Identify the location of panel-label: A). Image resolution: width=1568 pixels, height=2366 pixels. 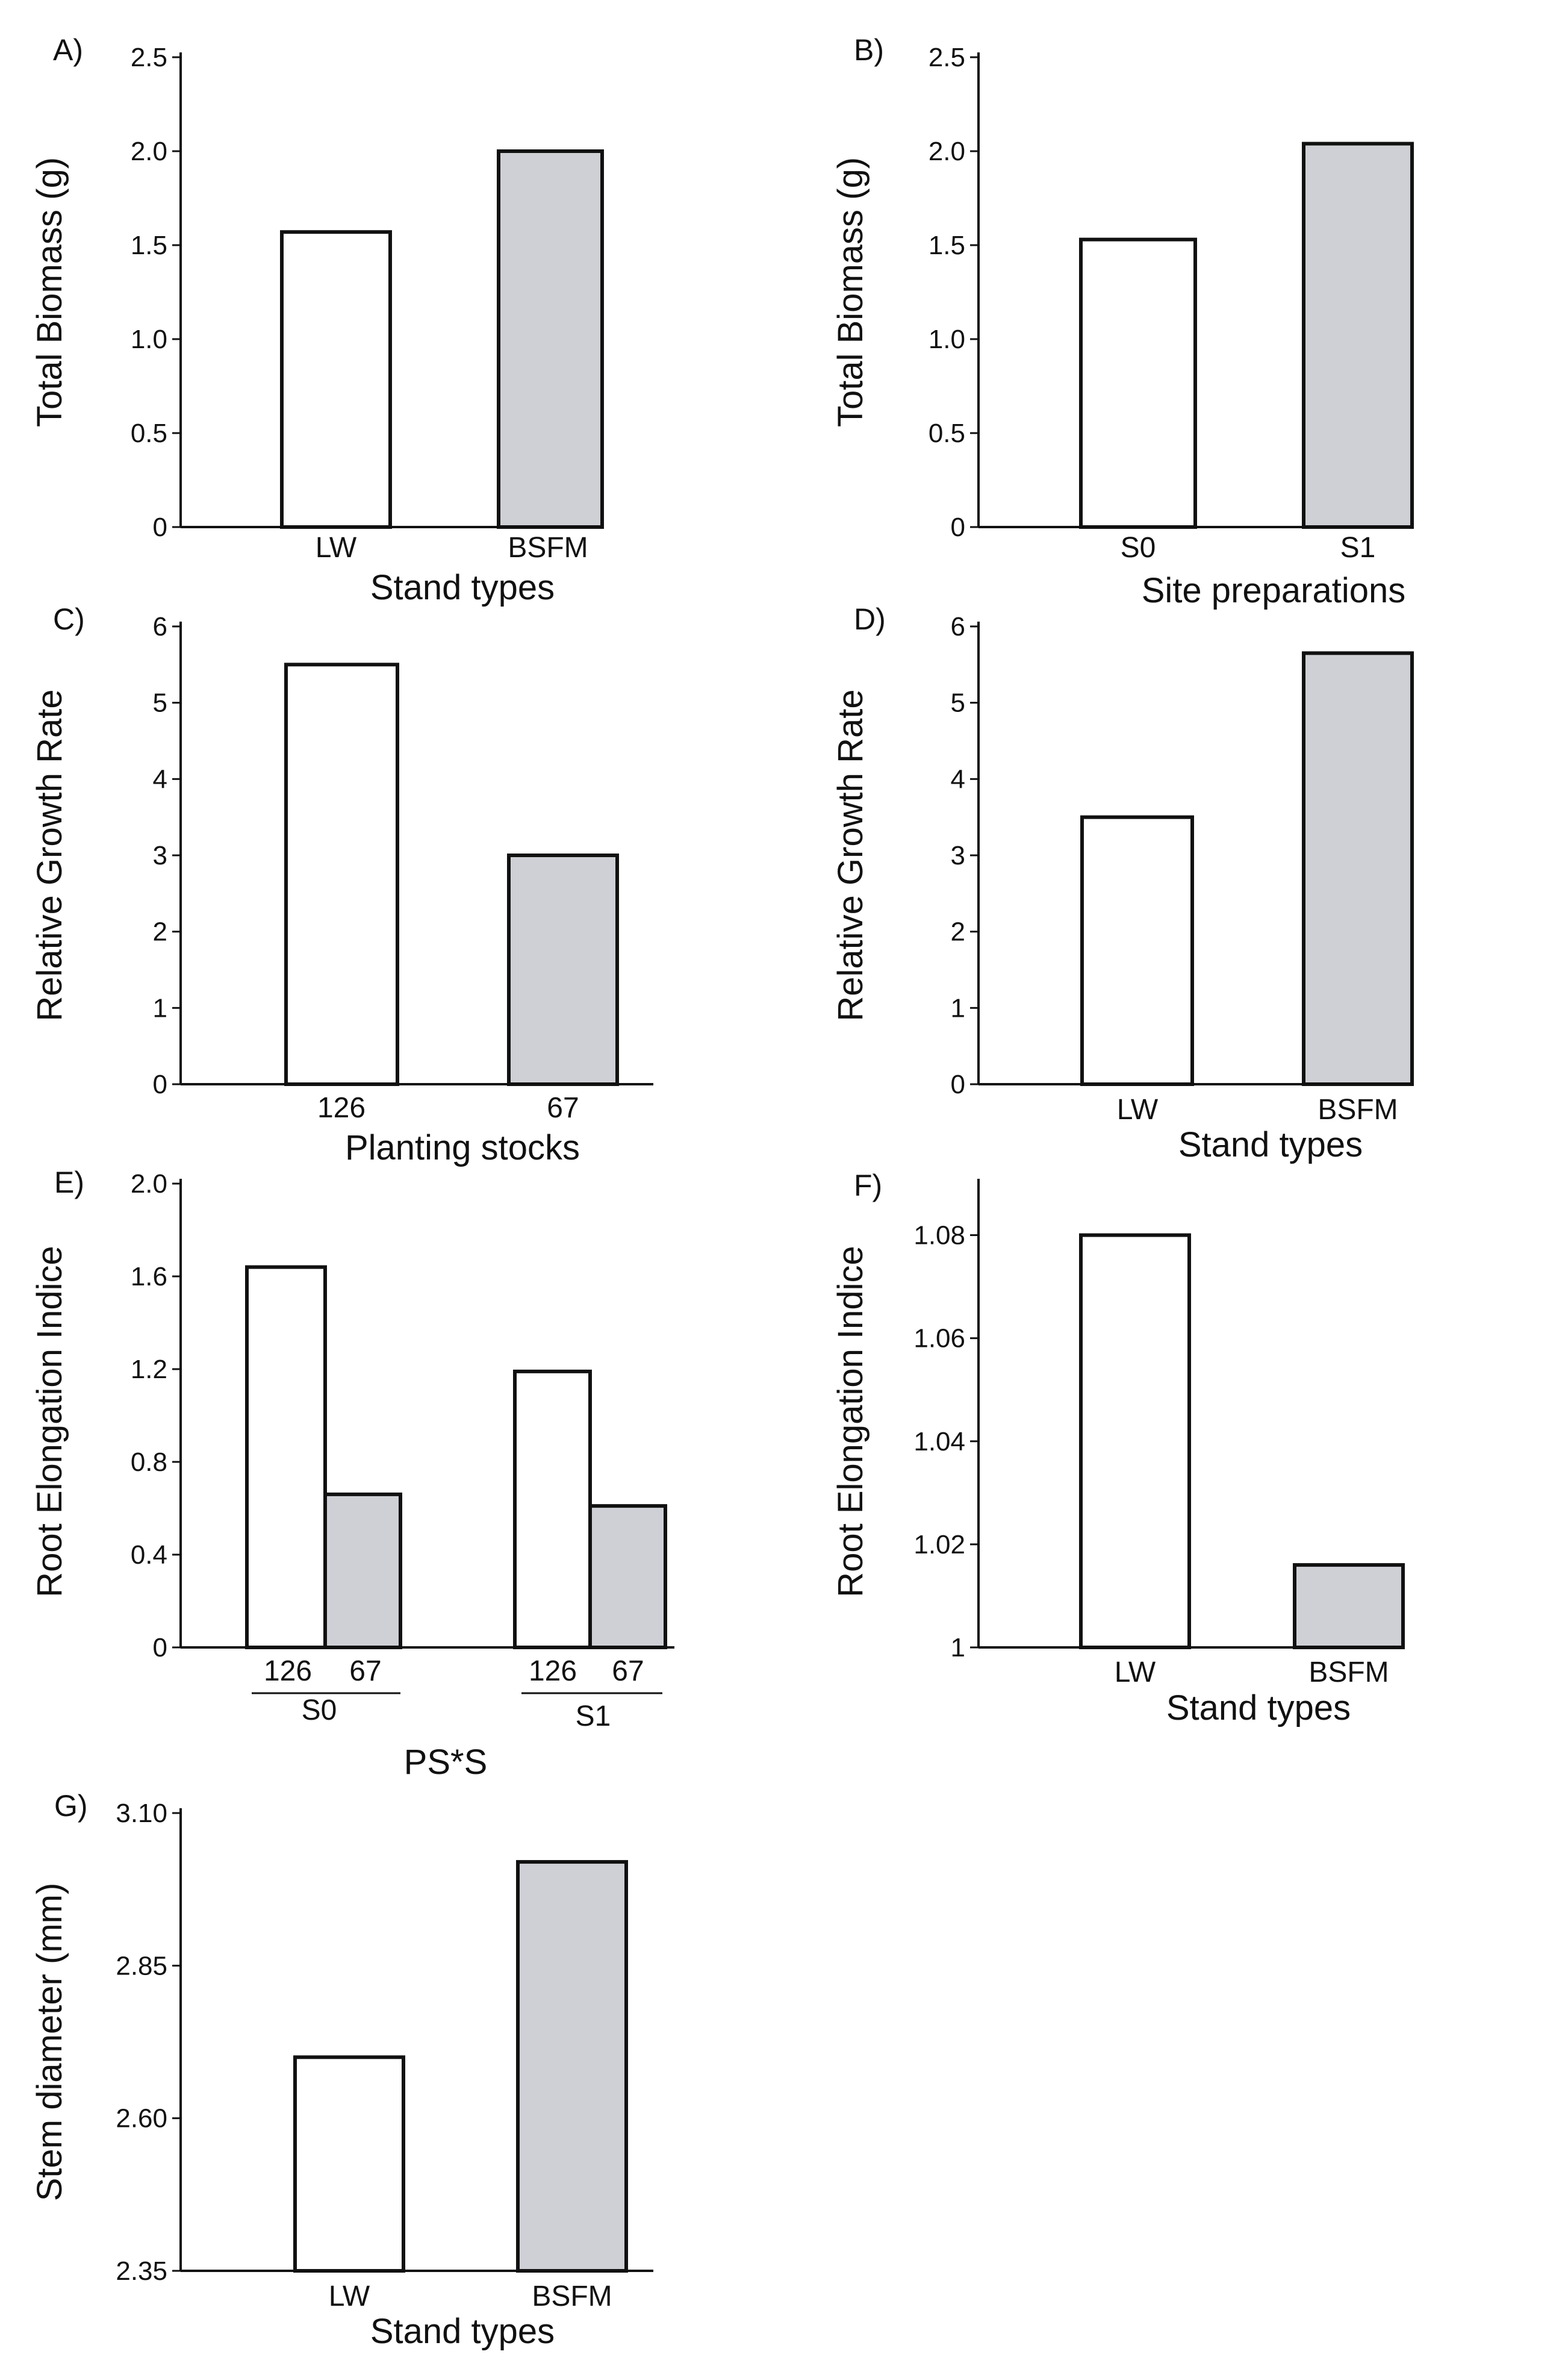
(68, 50).